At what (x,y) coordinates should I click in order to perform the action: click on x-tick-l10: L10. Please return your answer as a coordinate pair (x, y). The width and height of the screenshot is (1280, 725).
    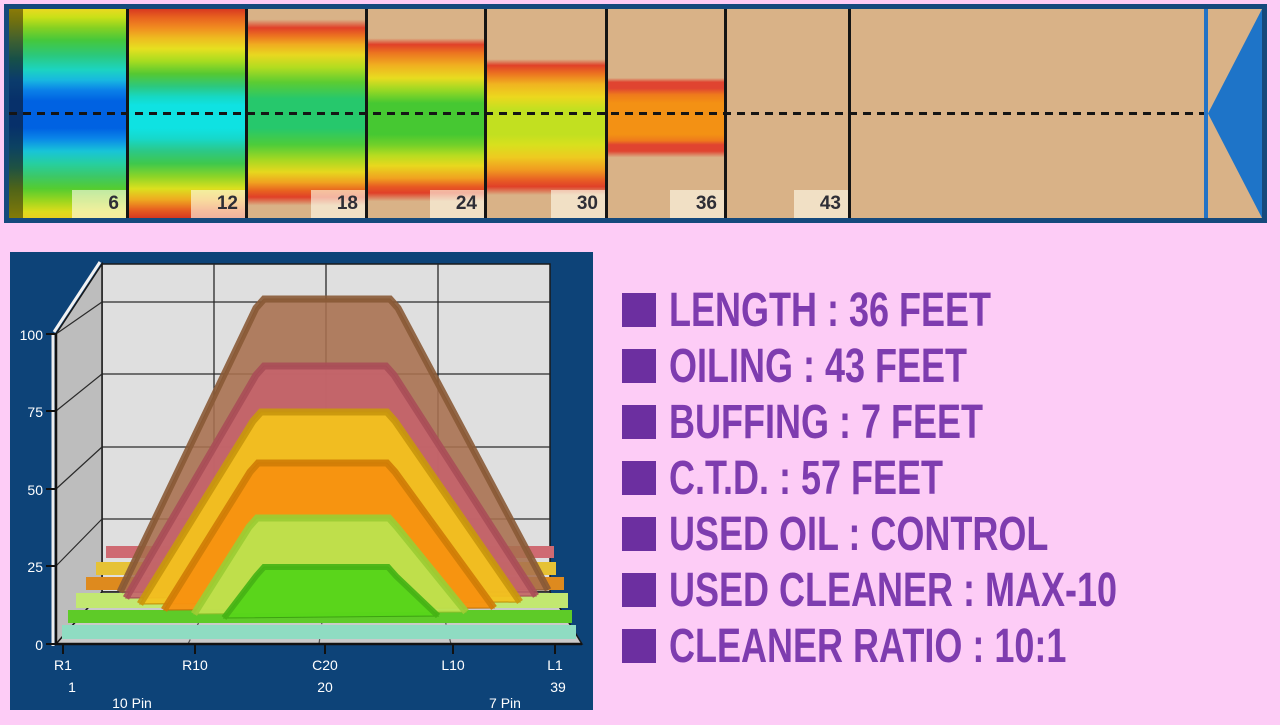
    Looking at the image, I should click on (453, 665).